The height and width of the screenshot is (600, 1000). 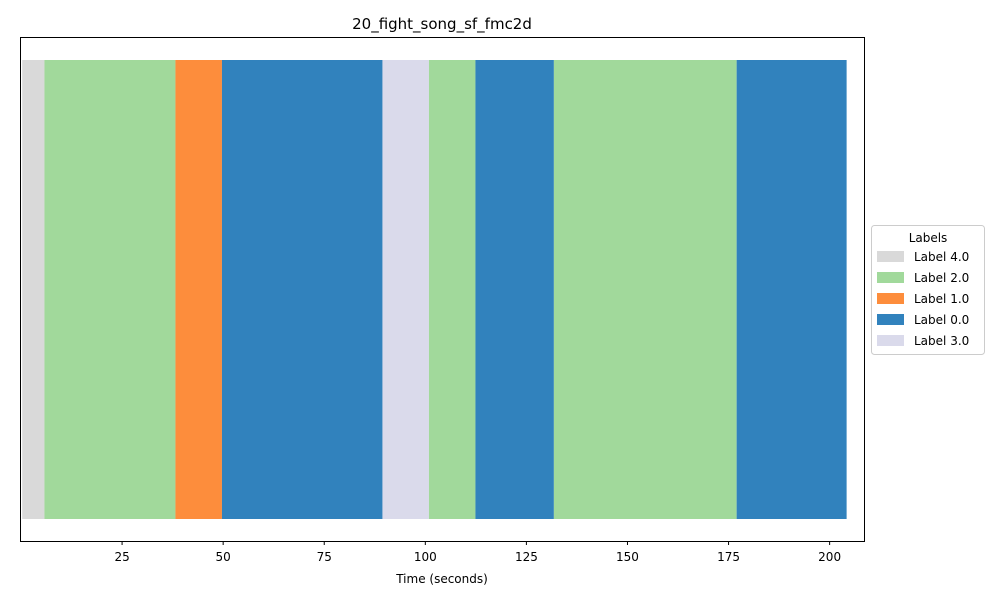 What do you see at coordinates (941, 341) in the screenshot?
I see `legend-label: Label 3.0` at bounding box center [941, 341].